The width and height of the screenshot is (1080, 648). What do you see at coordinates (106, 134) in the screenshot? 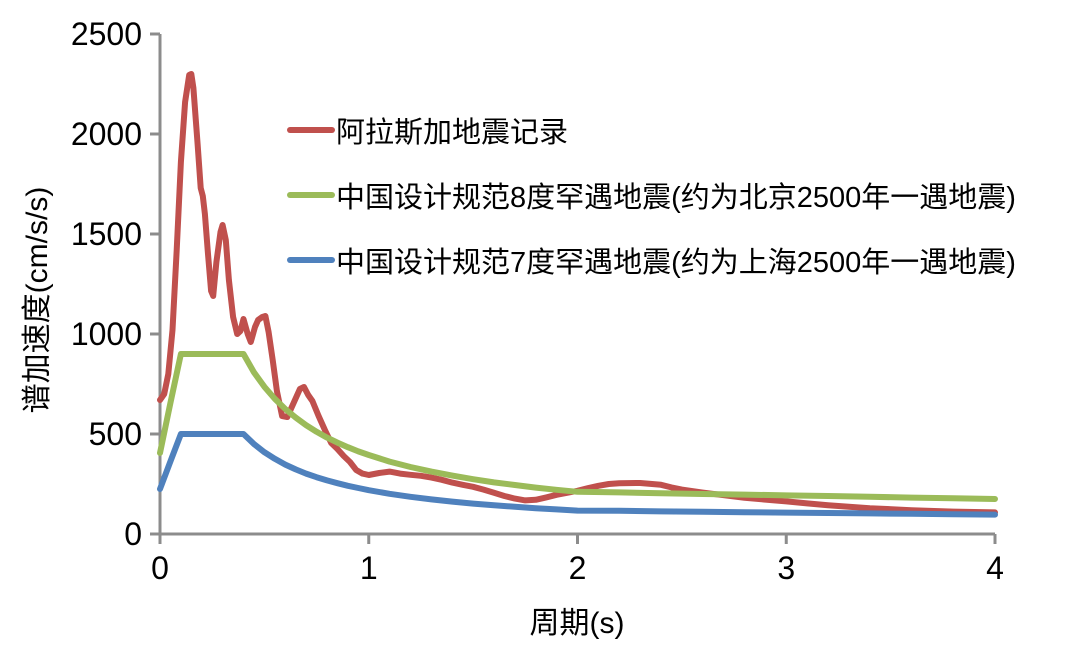
I see `y-tick-label: 2000` at bounding box center [106, 134].